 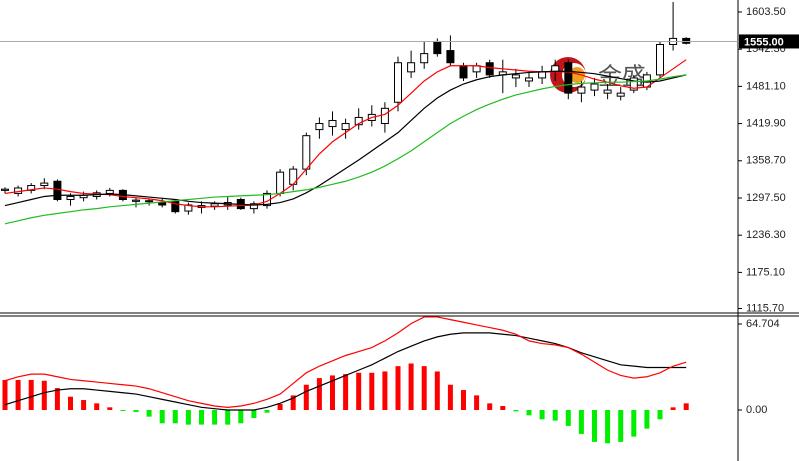 I want to click on y-tick-label: 64.704, so click(x=763, y=324).